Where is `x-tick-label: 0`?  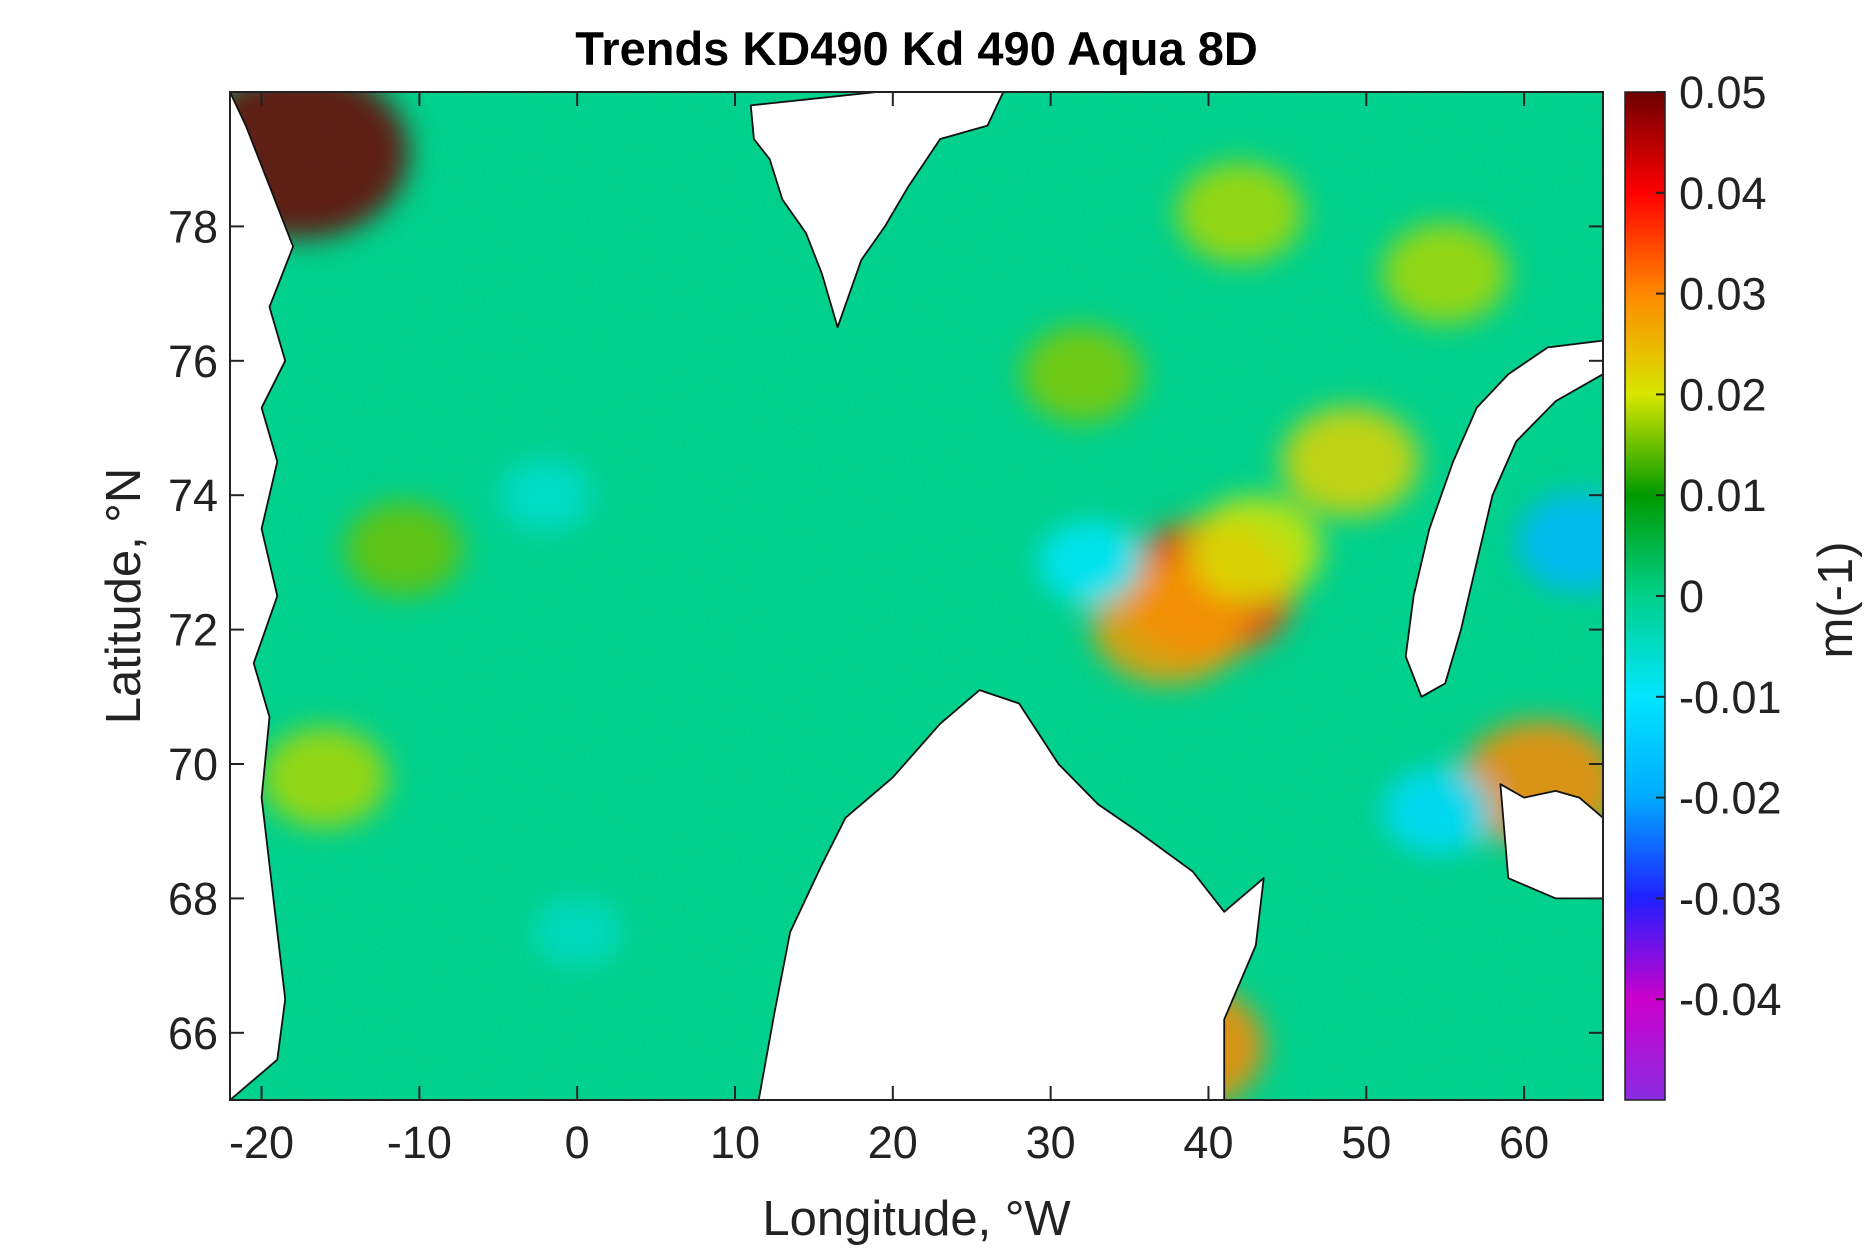 x-tick-label: 0 is located at coordinates (577, 1142).